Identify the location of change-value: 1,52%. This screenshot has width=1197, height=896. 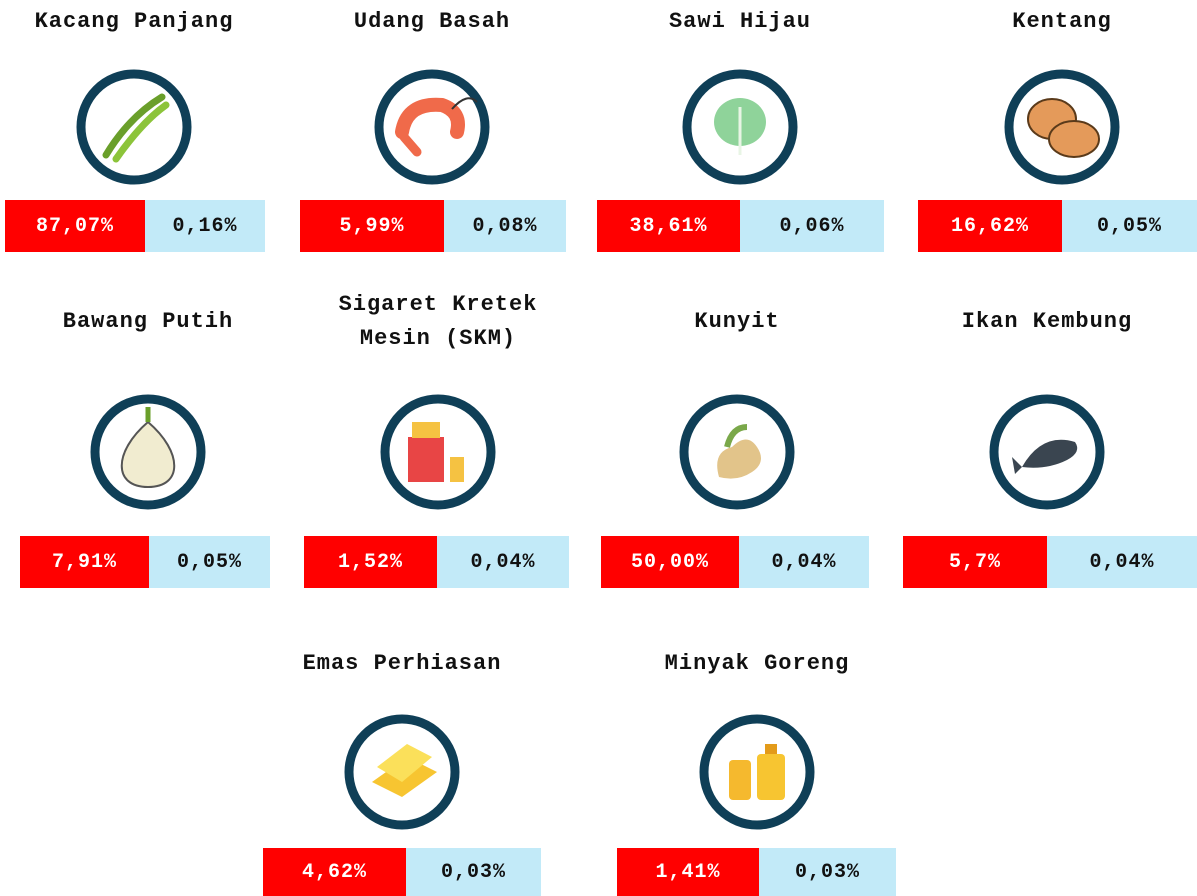
(370, 562).